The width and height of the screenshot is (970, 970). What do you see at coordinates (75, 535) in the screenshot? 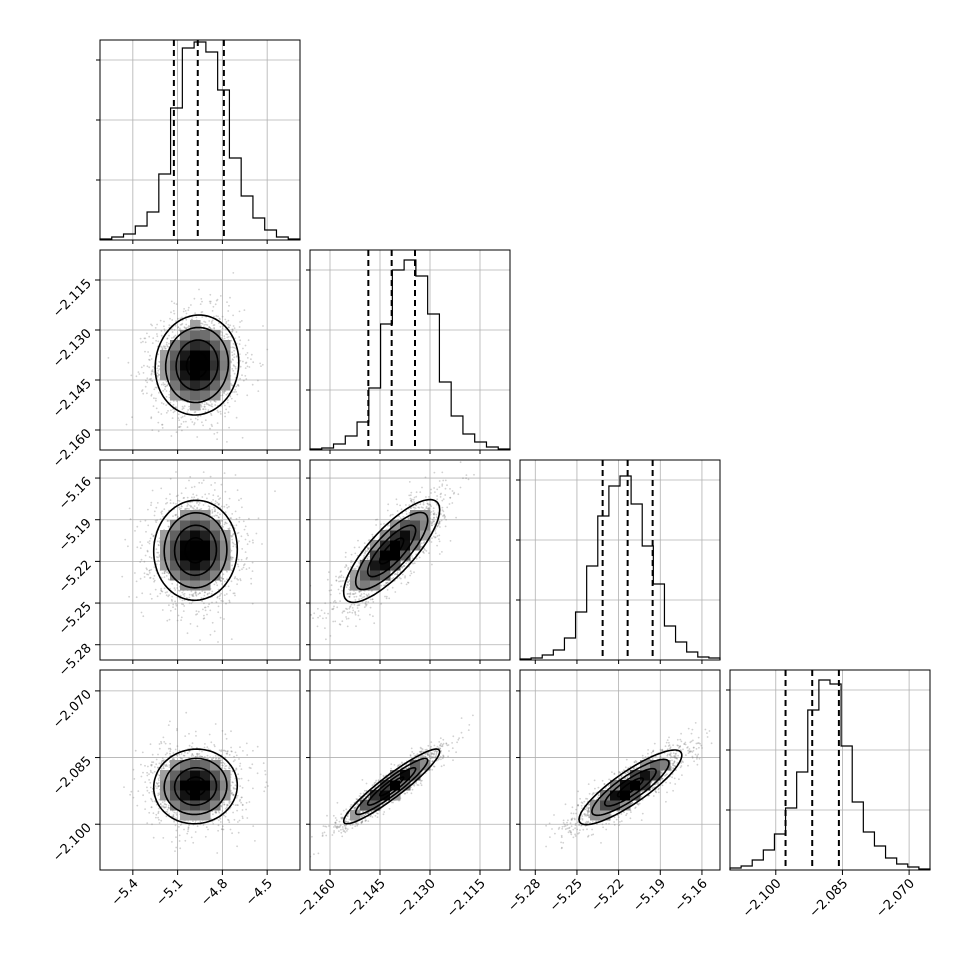
I see `y-tick-label: −5.19` at bounding box center [75, 535].